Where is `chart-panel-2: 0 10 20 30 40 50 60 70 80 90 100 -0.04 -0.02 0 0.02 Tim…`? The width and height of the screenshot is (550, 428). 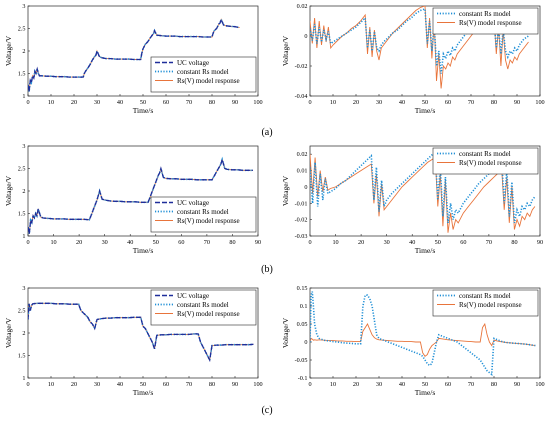 chart-panel-2: 0 10 20 30 40 50 60 70 80 90 100 -0.04 -0.02 0 0.02 Tim… is located at coordinates (413, 59).